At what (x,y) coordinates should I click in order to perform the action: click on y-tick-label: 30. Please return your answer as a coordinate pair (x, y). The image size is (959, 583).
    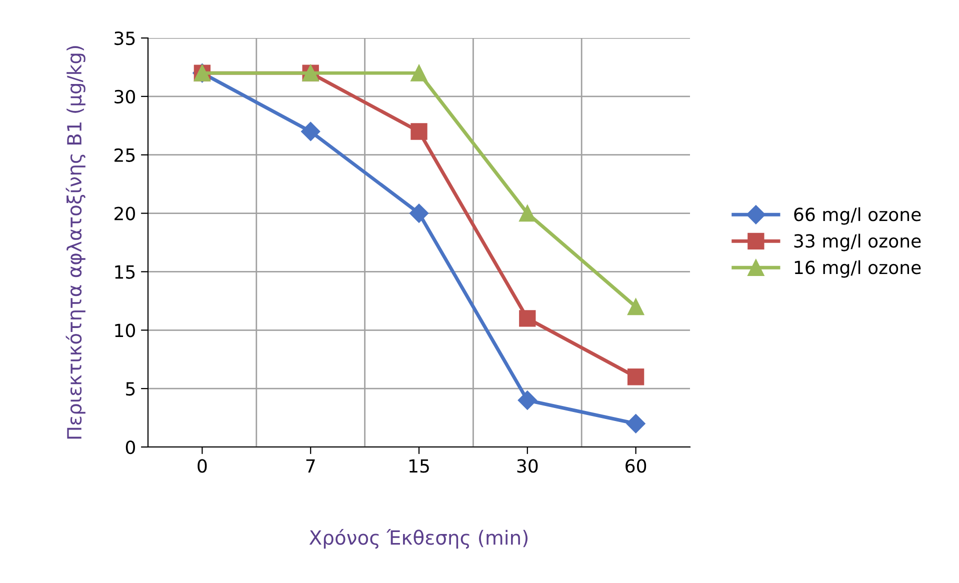
    Looking at the image, I should click on (124, 97).